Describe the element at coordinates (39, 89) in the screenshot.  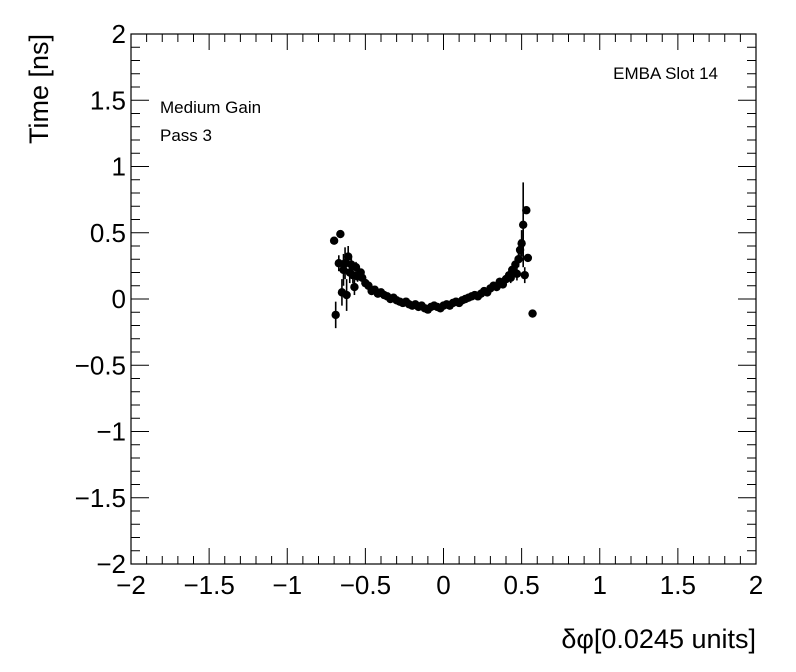
I see `y-axis-title: Time [ns]` at that location.